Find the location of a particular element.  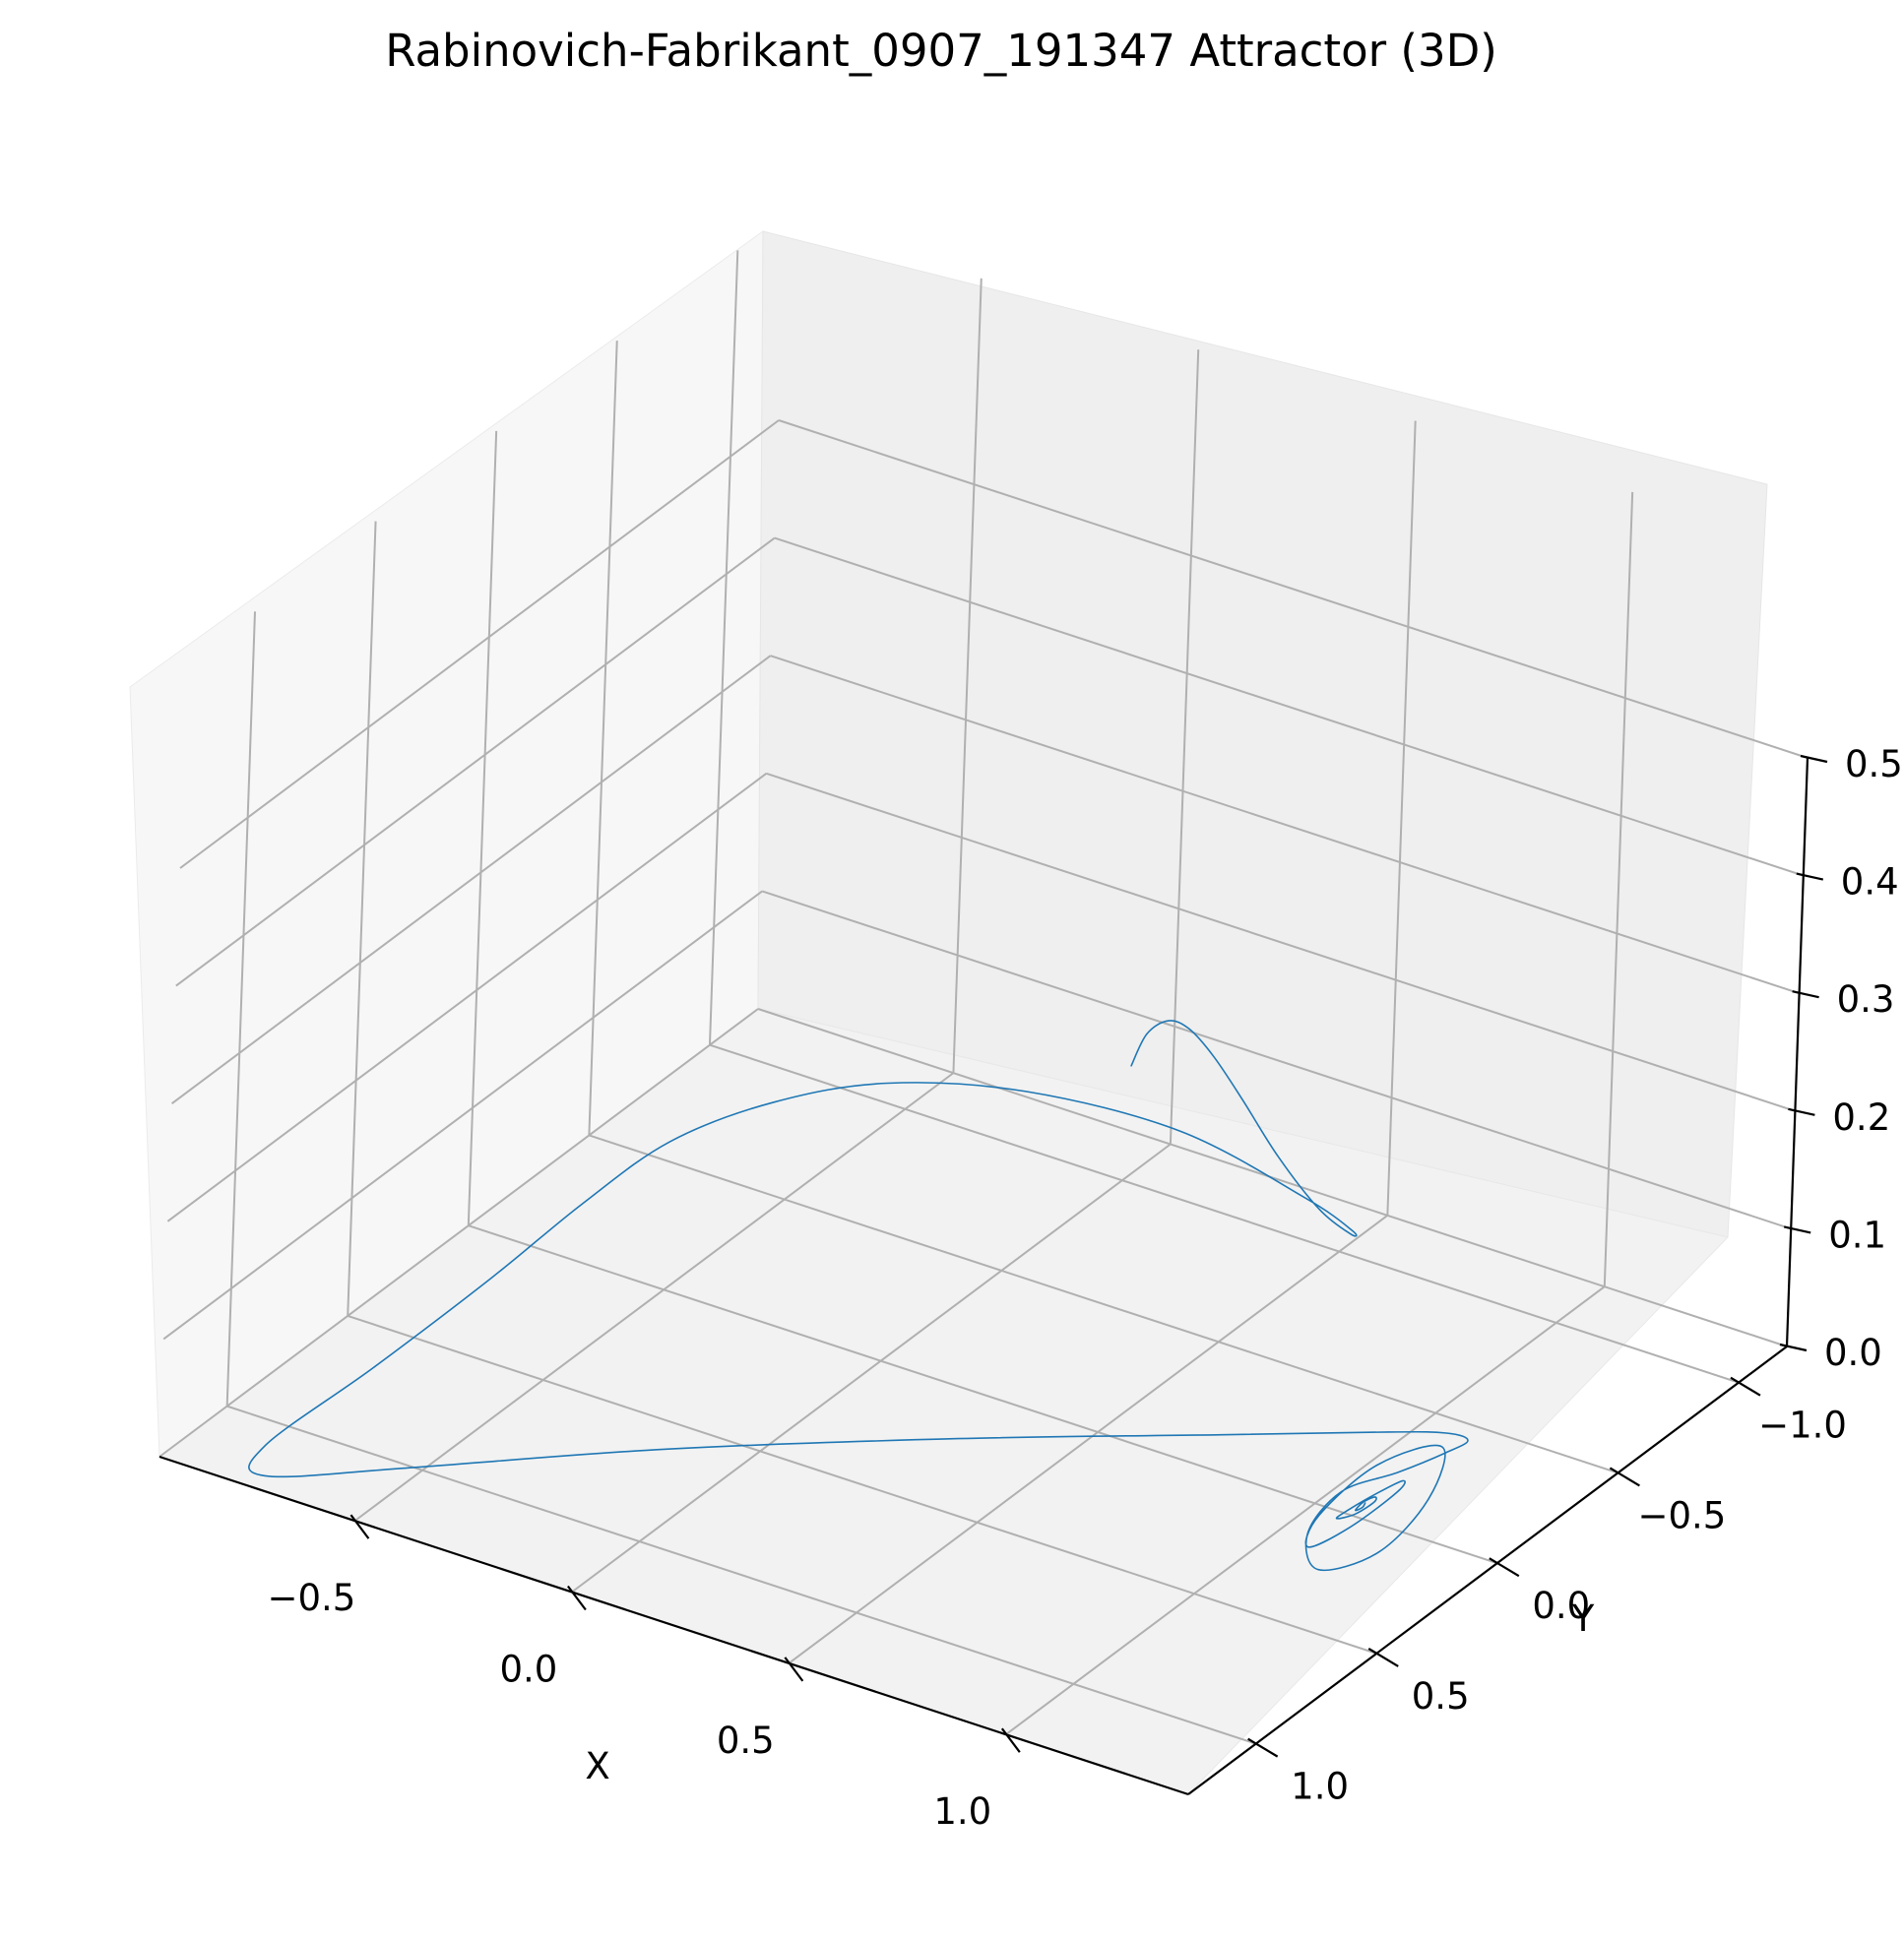

z-tick-label: 0.3 is located at coordinates (1866, 999).